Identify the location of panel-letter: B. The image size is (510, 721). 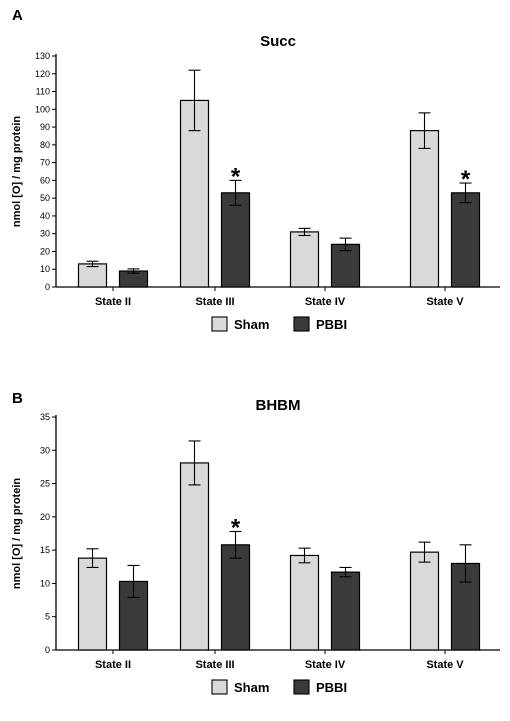
(17, 398).